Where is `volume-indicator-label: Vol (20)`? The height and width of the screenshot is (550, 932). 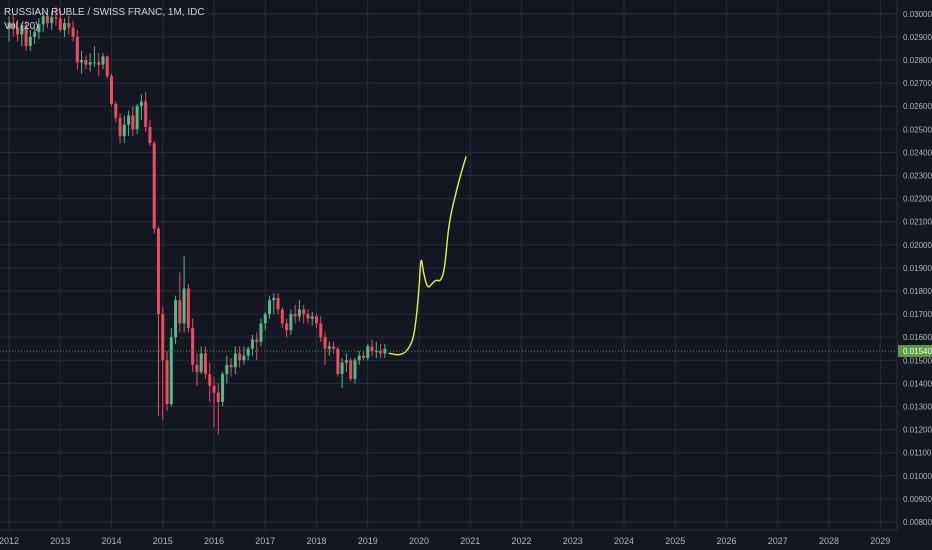
volume-indicator-label: Vol (20) is located at coordinates (21, 26).